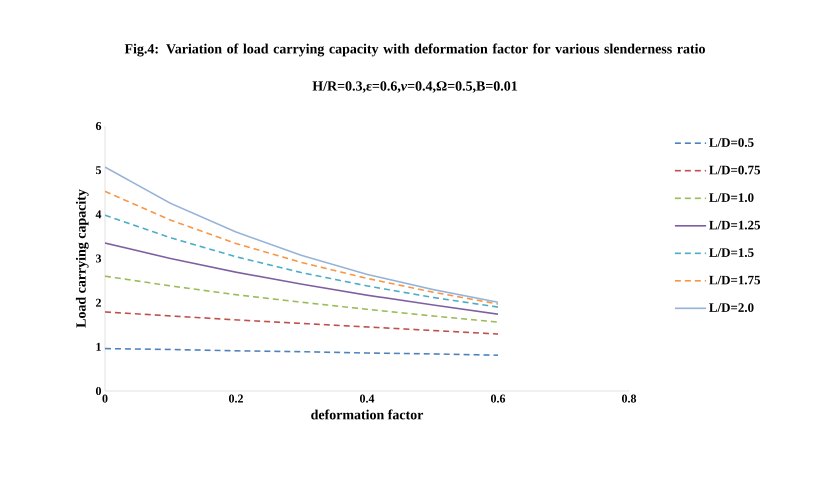  What do you see at coordinates (414, 87) in the screenshot?
I see `chart-subtitle: H/R=0.3,ε=0.6,ν=0.4,Ω=0.5,B=0.01` at bounding box center [414, 87].